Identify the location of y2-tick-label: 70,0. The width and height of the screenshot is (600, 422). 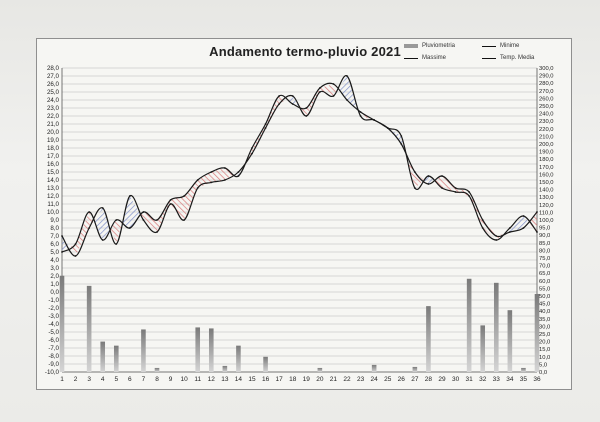
(544, 267).